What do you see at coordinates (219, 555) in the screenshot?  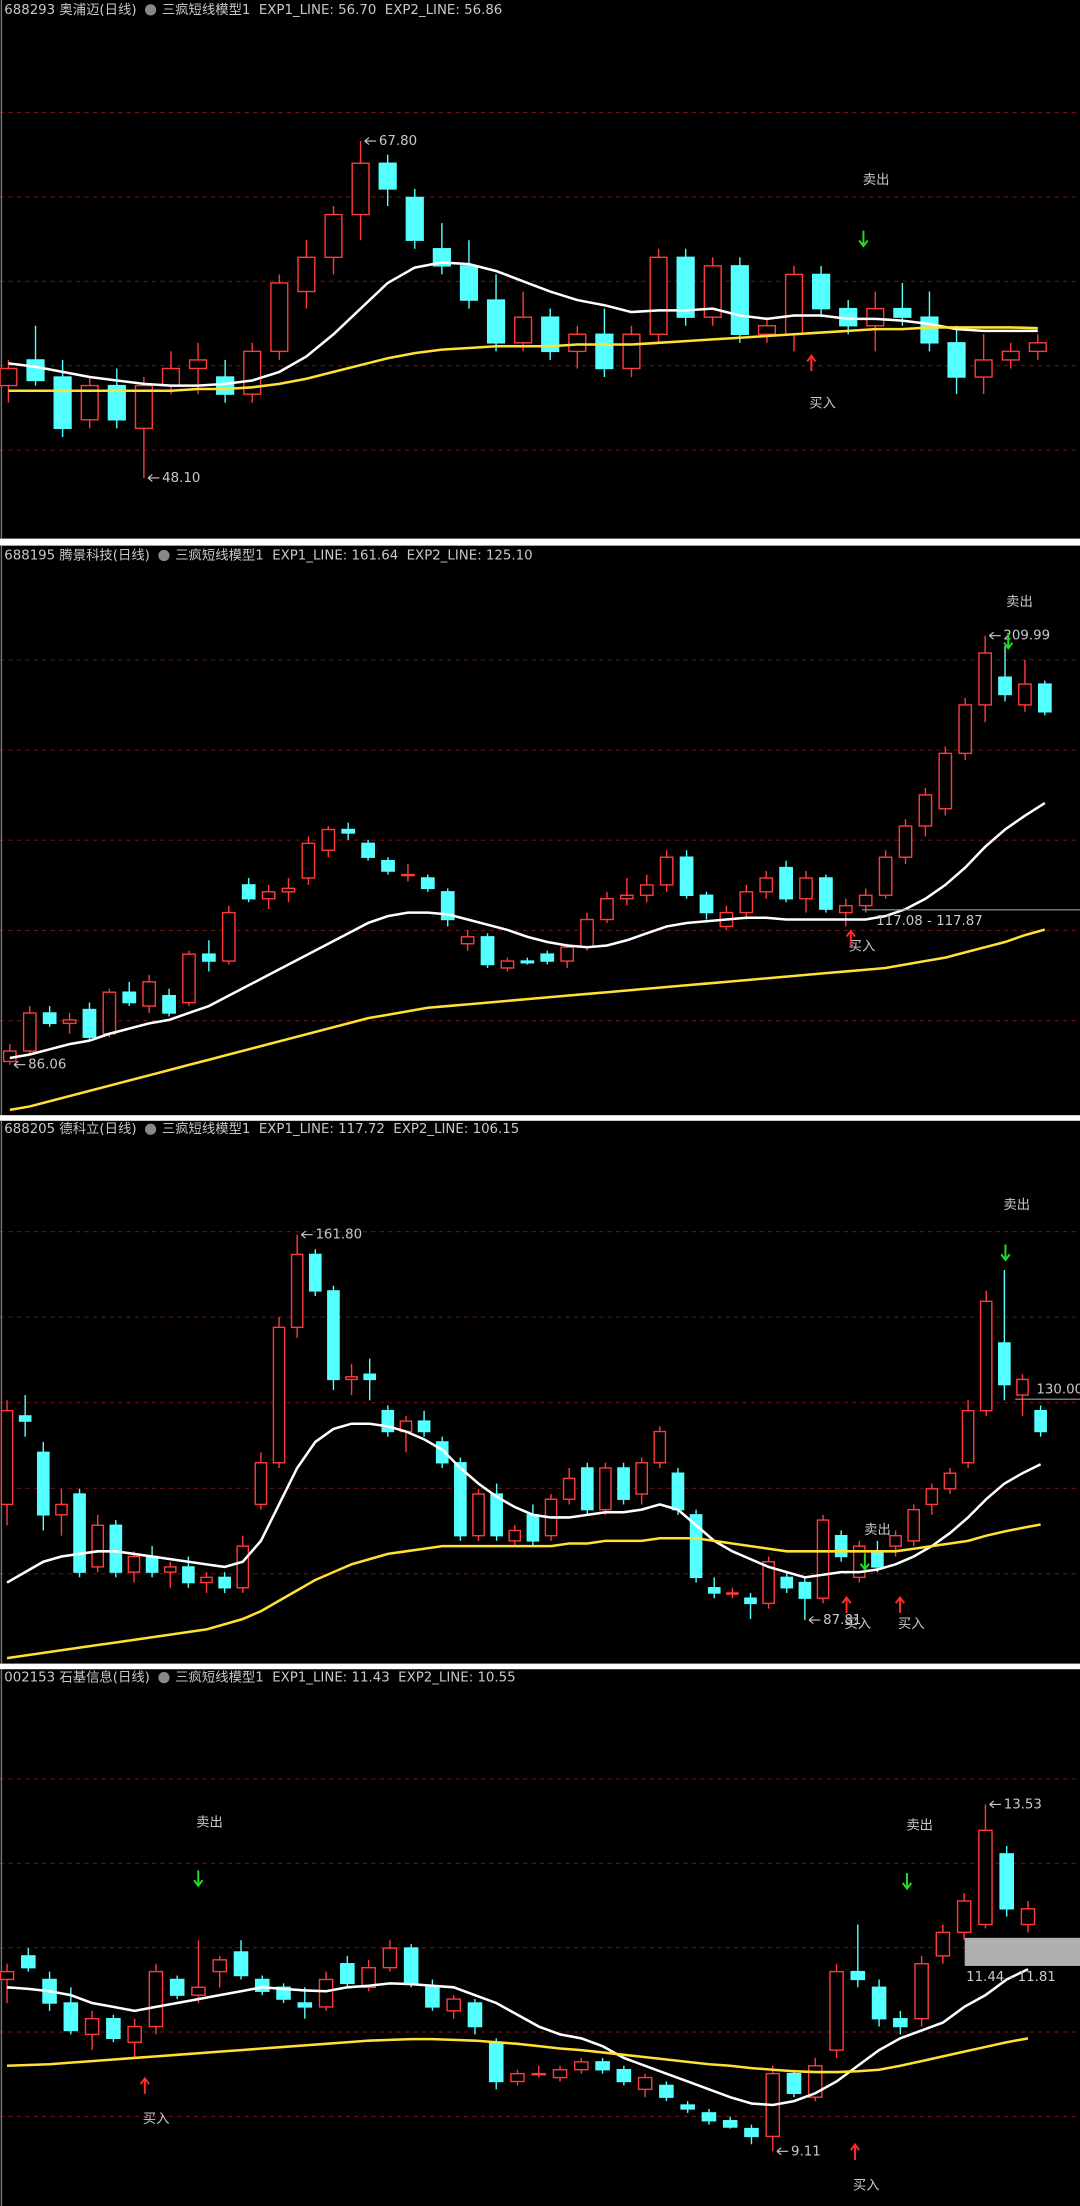 I see `indicator-name: 三疯短线模型1` at bounding box center [219, 555].